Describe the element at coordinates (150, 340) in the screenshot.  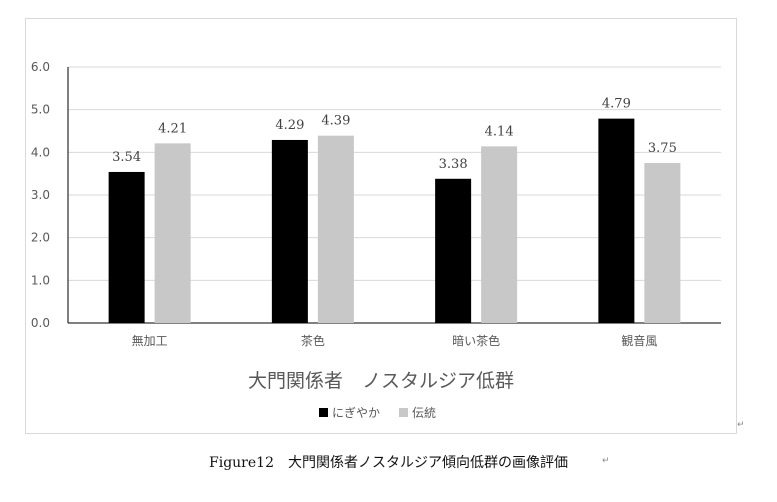
I see `x-category-label: 無加工` at that location.